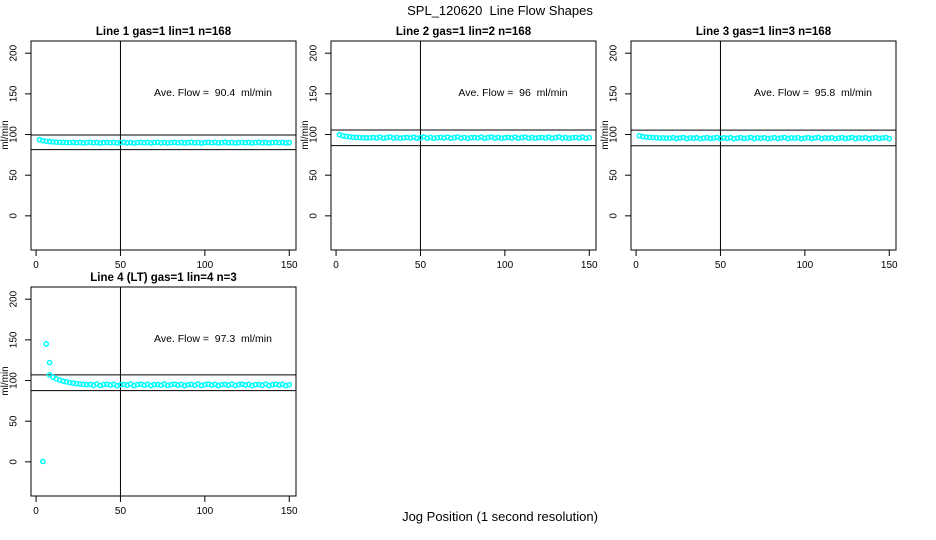 The height and width of the screenshot is (540, 936). What do you see at coordinates (505, 265) in the screenshot?
I see `x-tick-label: 100` at bounding box center [505, 265].